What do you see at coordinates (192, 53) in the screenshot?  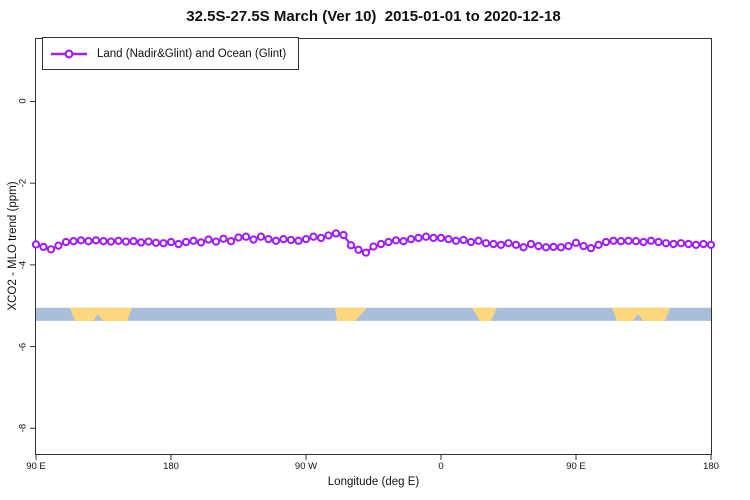 I see `legend-label: Land (Nadir&Glint) and Ocean (Glint)` at bounding box center [192, 53].